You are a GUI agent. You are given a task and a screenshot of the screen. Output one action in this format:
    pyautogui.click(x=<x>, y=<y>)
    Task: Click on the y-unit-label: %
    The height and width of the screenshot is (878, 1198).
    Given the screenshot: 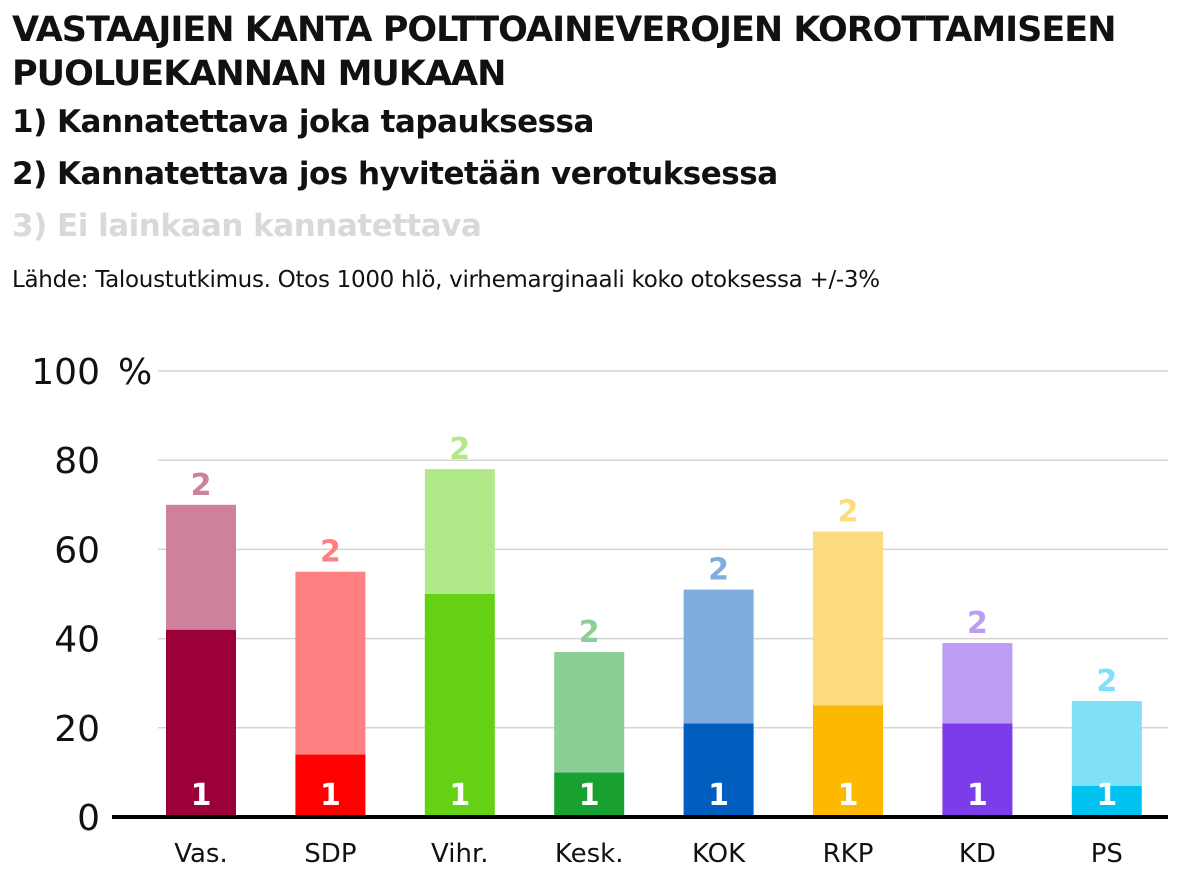 What is the action you would take?
    pyautogui.click(x=135, y=372)
    